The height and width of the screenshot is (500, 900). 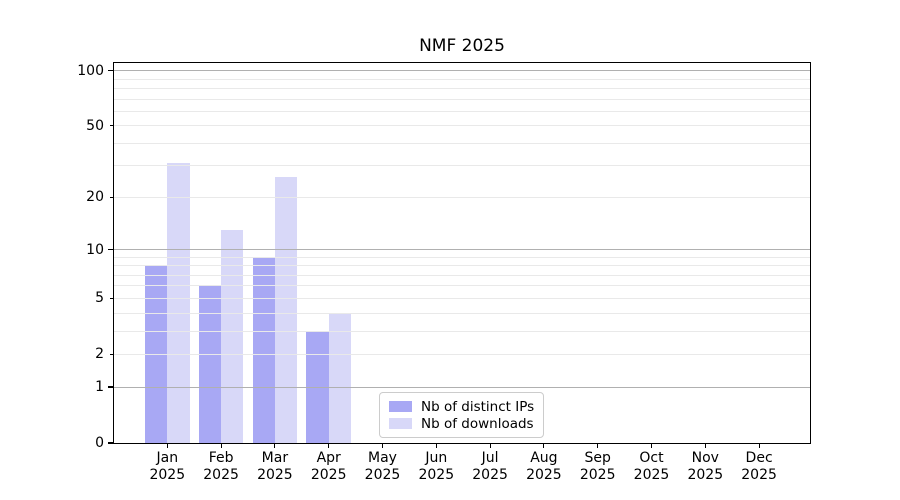 I want to click on x-tick-month: Jun, so click(x=436, y=458).